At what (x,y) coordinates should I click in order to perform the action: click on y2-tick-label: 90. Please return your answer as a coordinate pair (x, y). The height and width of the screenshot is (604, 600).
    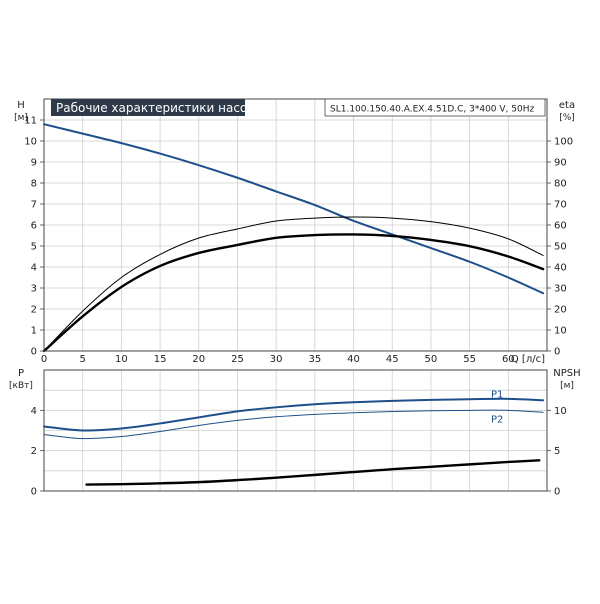
    Looking at the image, I should click on (560, 163).